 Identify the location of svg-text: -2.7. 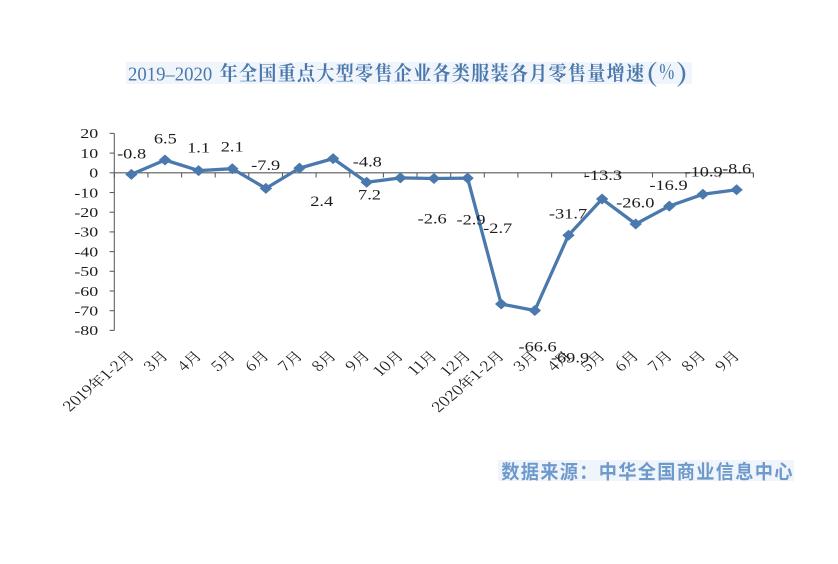
(497, 228).